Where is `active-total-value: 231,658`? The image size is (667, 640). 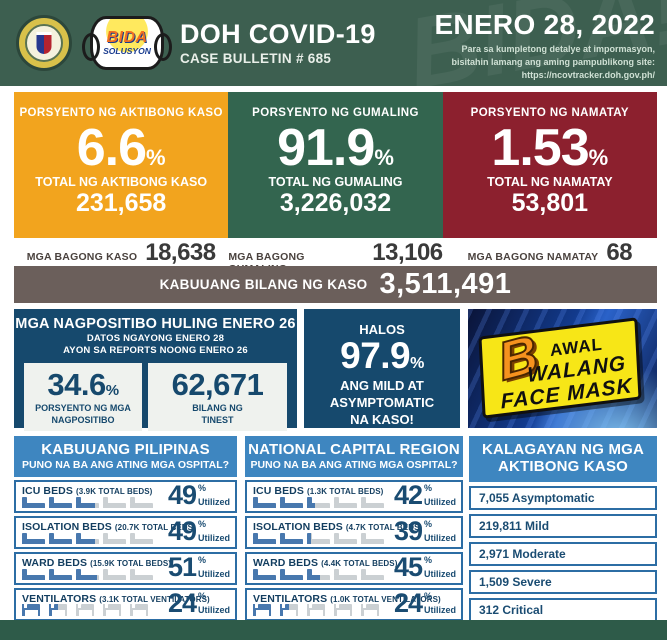
active-total-value: 231,658 is located at coordinates (121, 203).